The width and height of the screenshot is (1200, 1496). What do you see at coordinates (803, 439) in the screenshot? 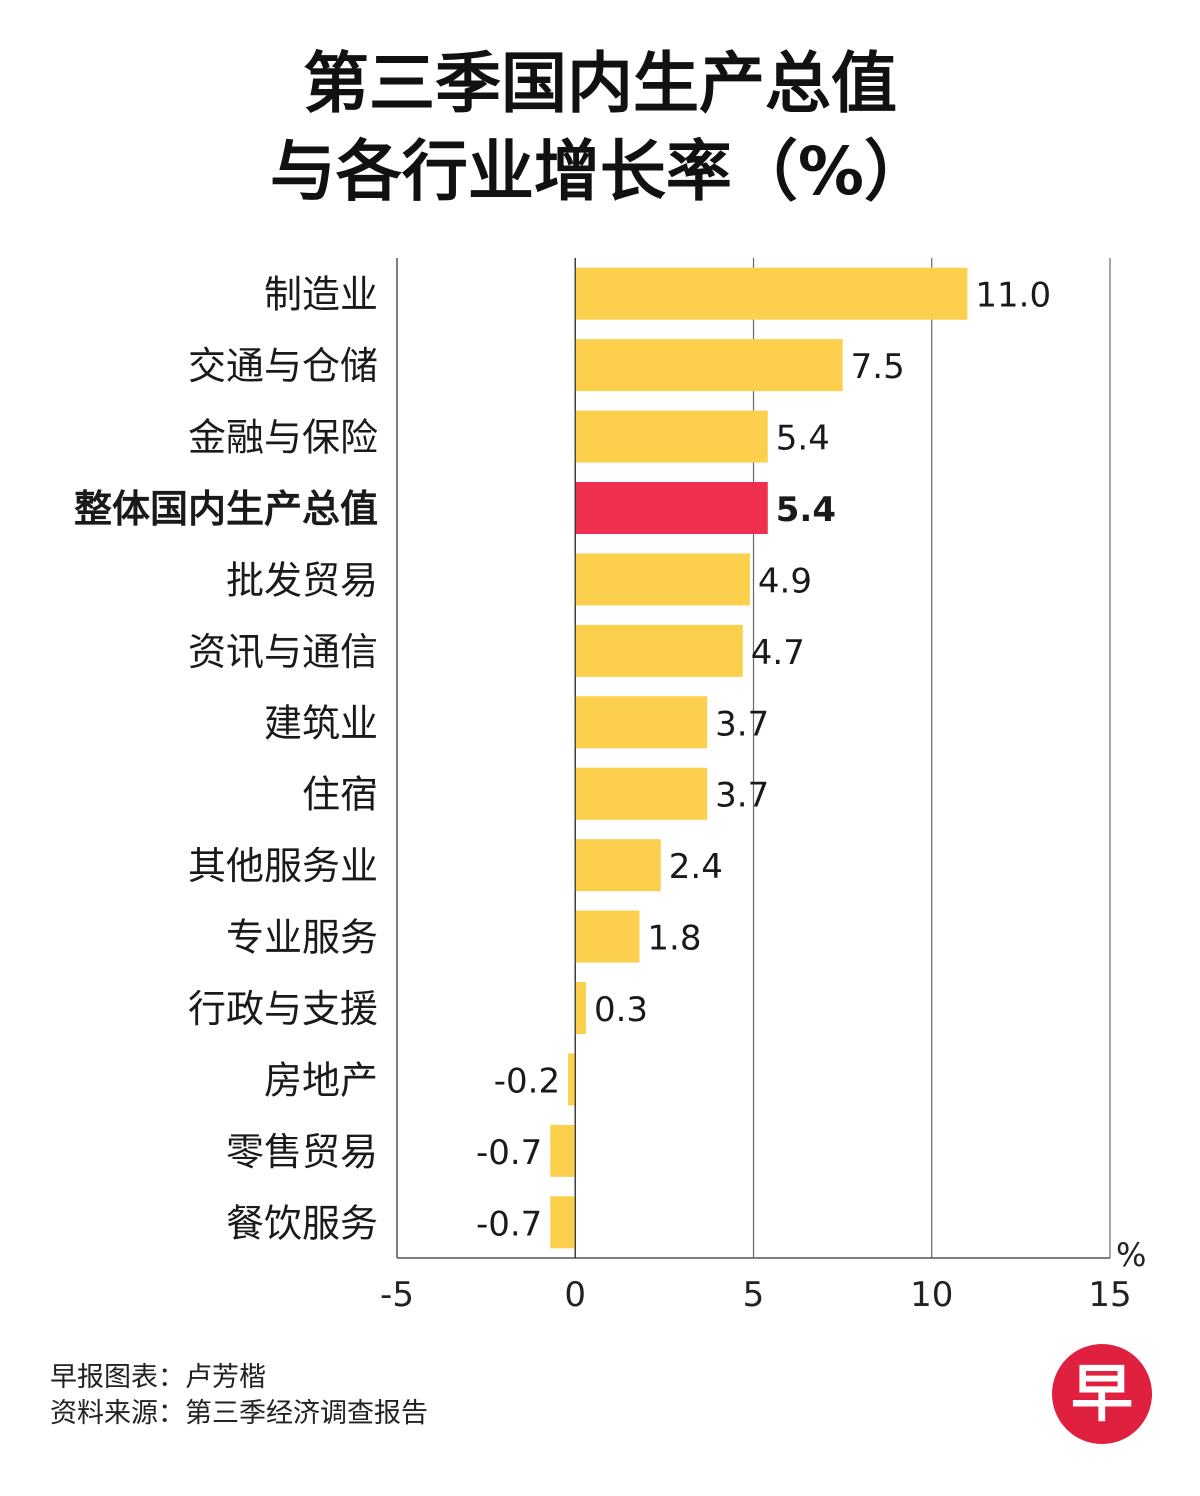
I see `value-label-2: 5.4` at bounding box center [803, 439].